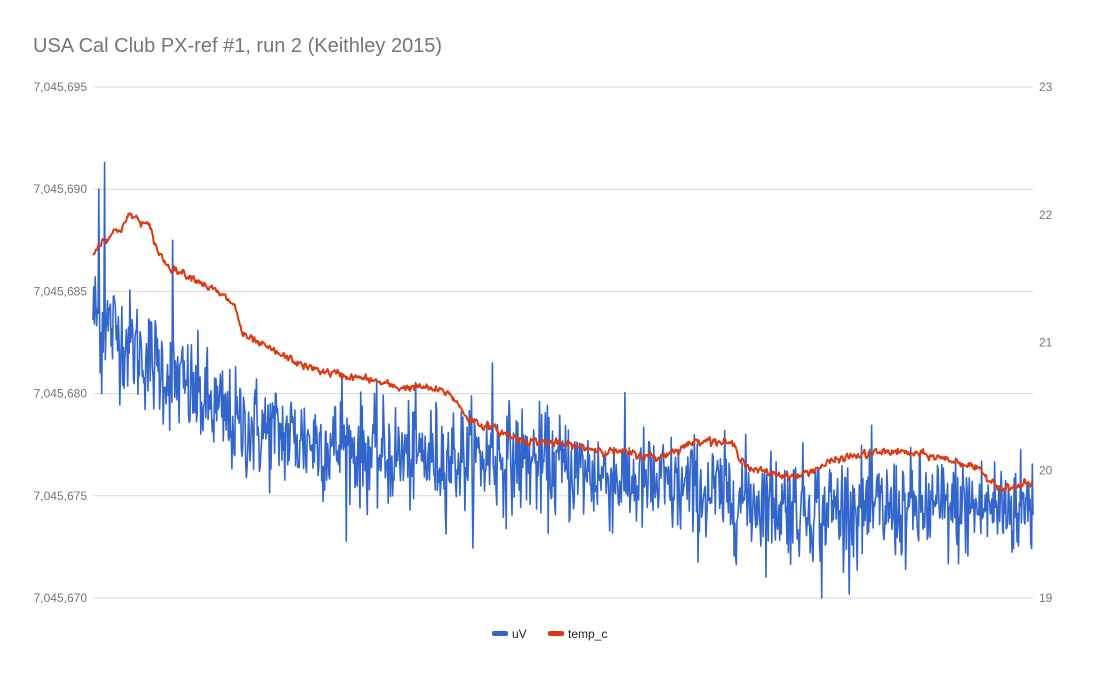 The height and width of the screenshot is (681, 1094). I want to click on y-right-tick-label: 22, so click(1046, 215).